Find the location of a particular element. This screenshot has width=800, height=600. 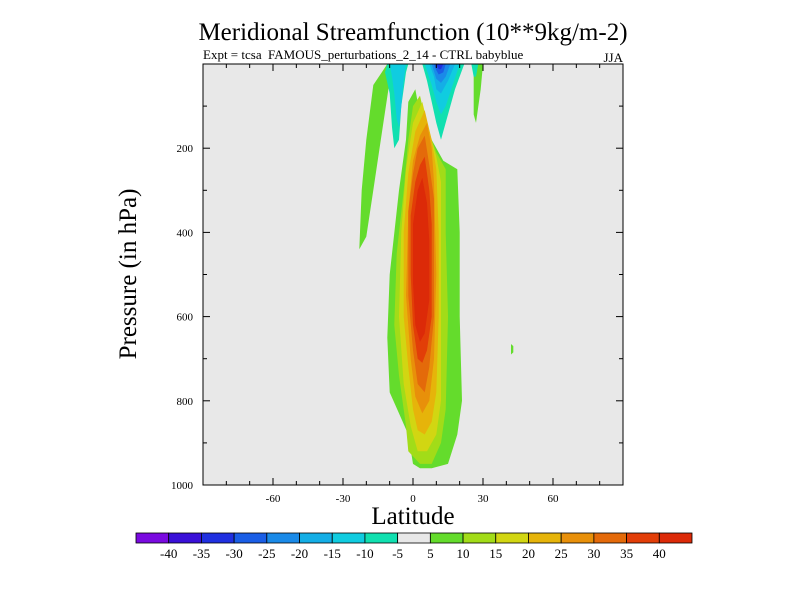

colorbar-label: -40 is located at coordinates (168, 553).